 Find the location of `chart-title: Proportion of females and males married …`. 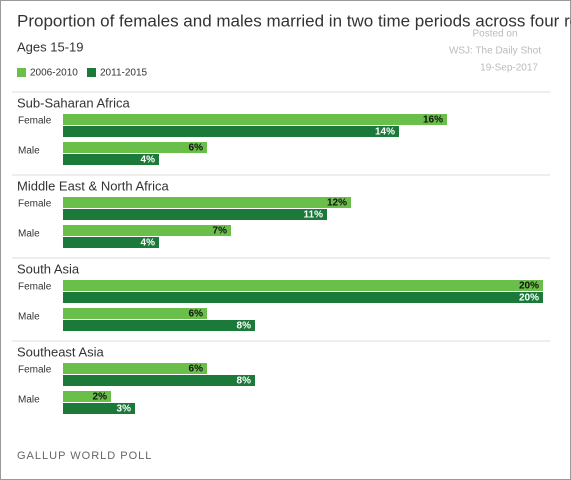

chart-title: Proportion of females and males married … is located at coordinates (294, 20).